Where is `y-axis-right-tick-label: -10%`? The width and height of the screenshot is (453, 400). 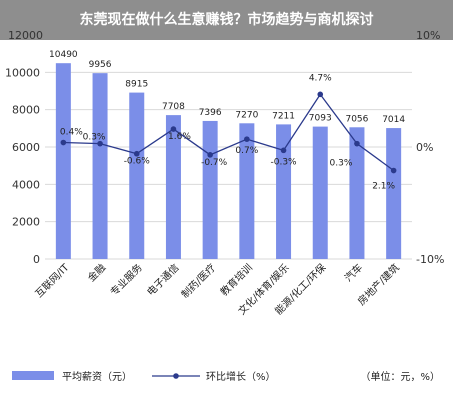
y-axis-right-tick-label: -10% is located at coordinates (430, 259).